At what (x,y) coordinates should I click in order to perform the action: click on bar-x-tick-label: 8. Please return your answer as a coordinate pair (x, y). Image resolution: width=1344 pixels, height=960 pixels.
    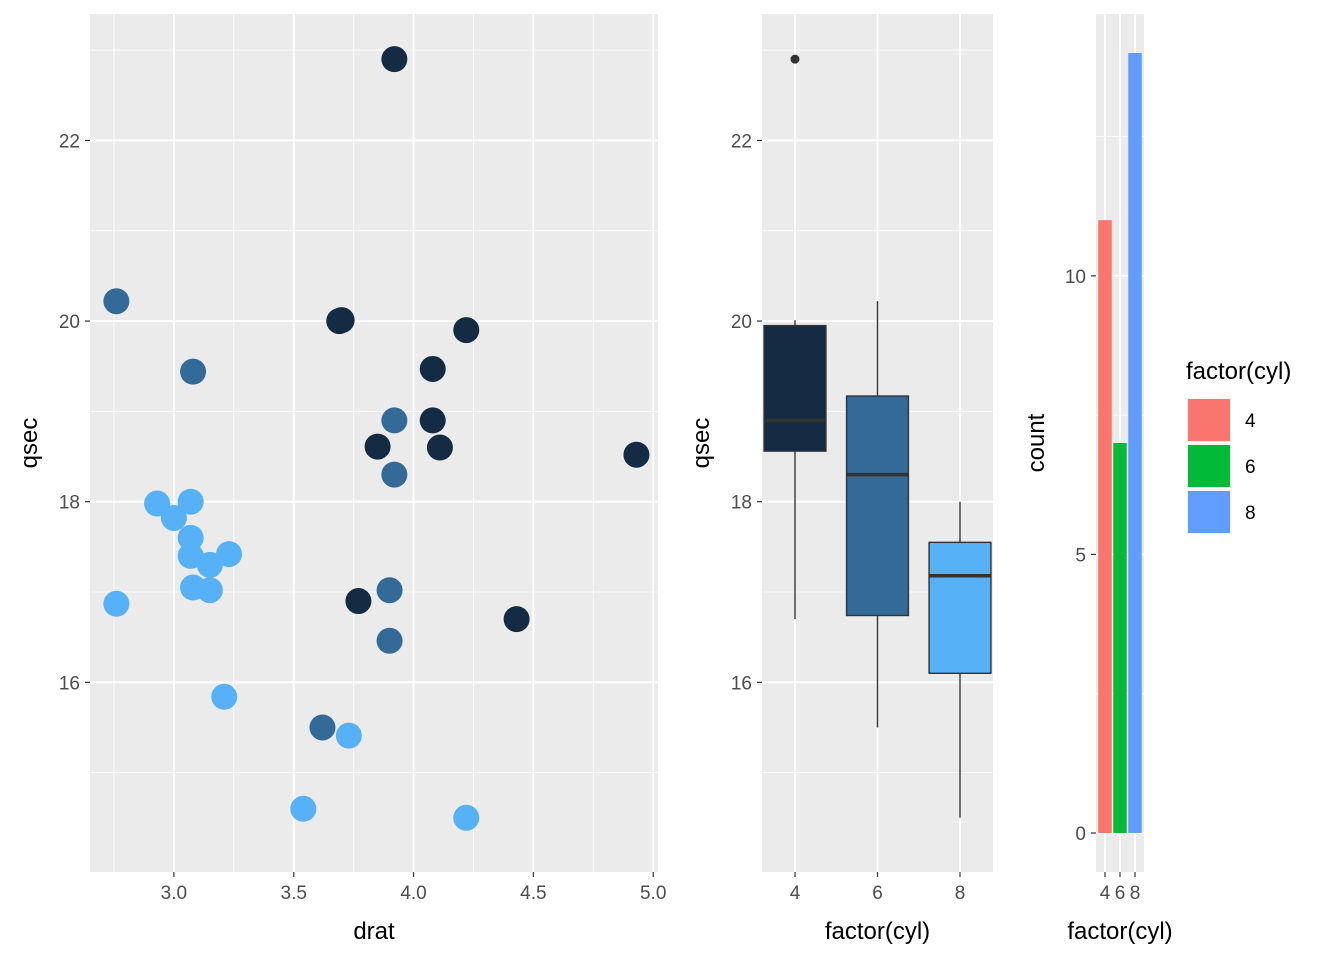
    Looking at the image, I should click on (1135, 893).